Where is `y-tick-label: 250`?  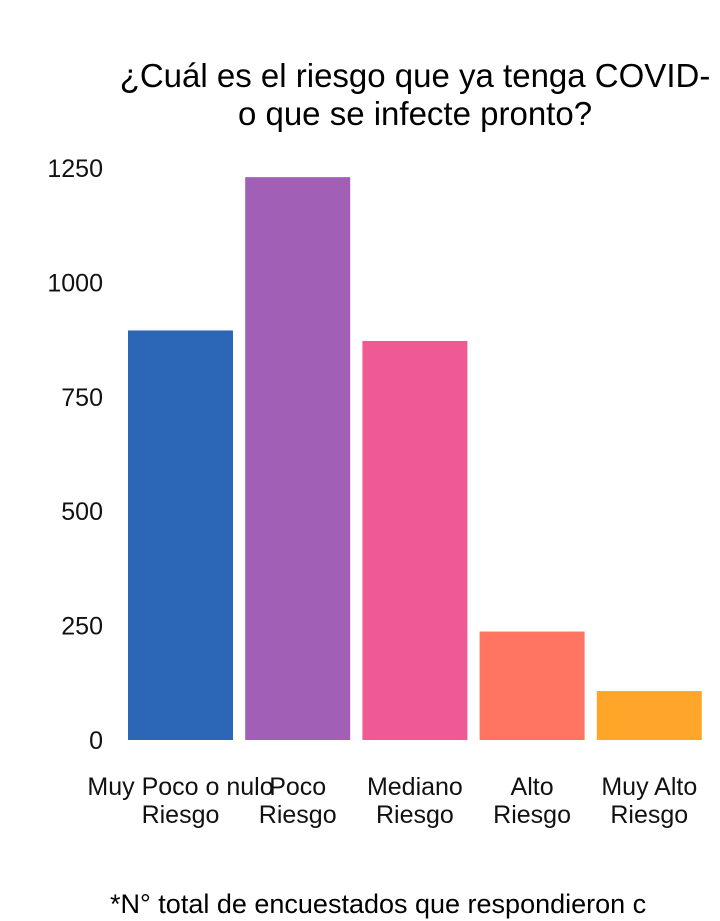
y-tick-label: 250 is located at coordinates (82, 627).